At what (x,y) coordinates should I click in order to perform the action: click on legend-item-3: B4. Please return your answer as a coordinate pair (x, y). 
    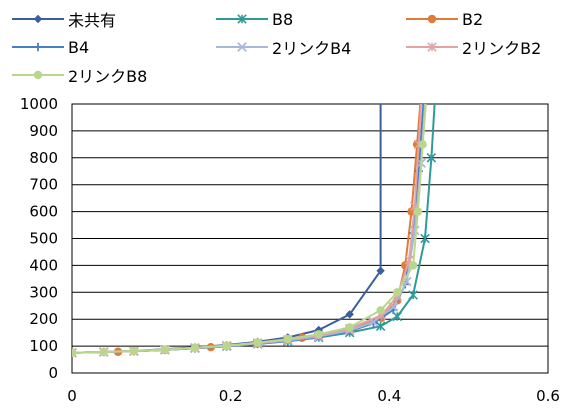
    Looking at the image, I should click on (49, 47).